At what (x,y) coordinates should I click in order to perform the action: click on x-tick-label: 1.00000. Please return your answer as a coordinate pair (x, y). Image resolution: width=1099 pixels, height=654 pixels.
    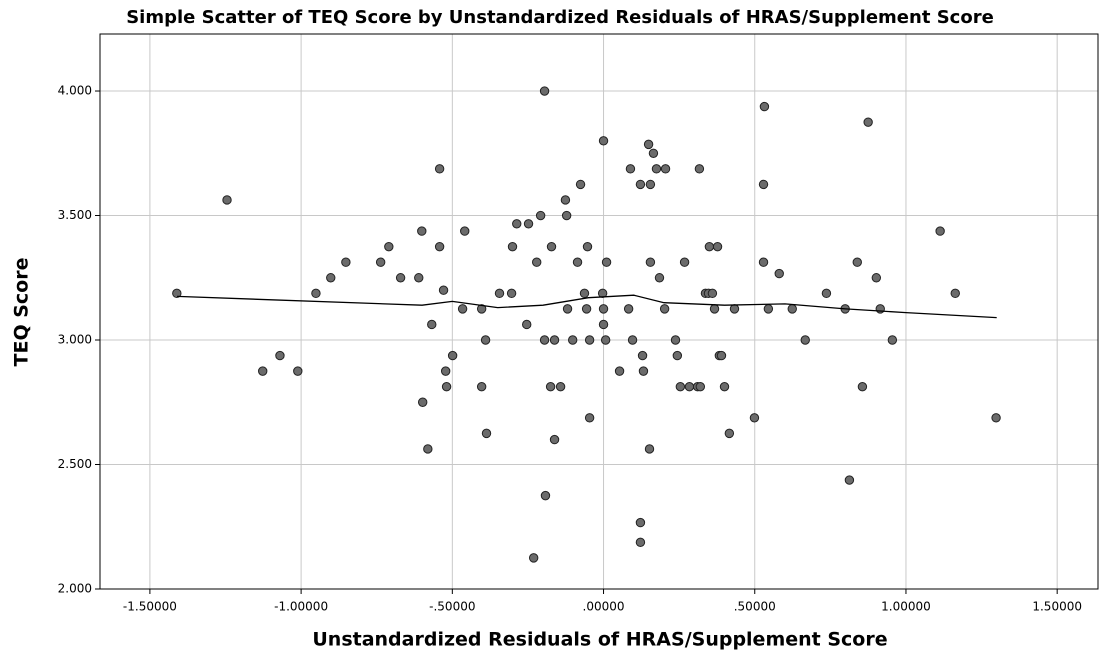
    Looking at the image, I should click on (906, 607).